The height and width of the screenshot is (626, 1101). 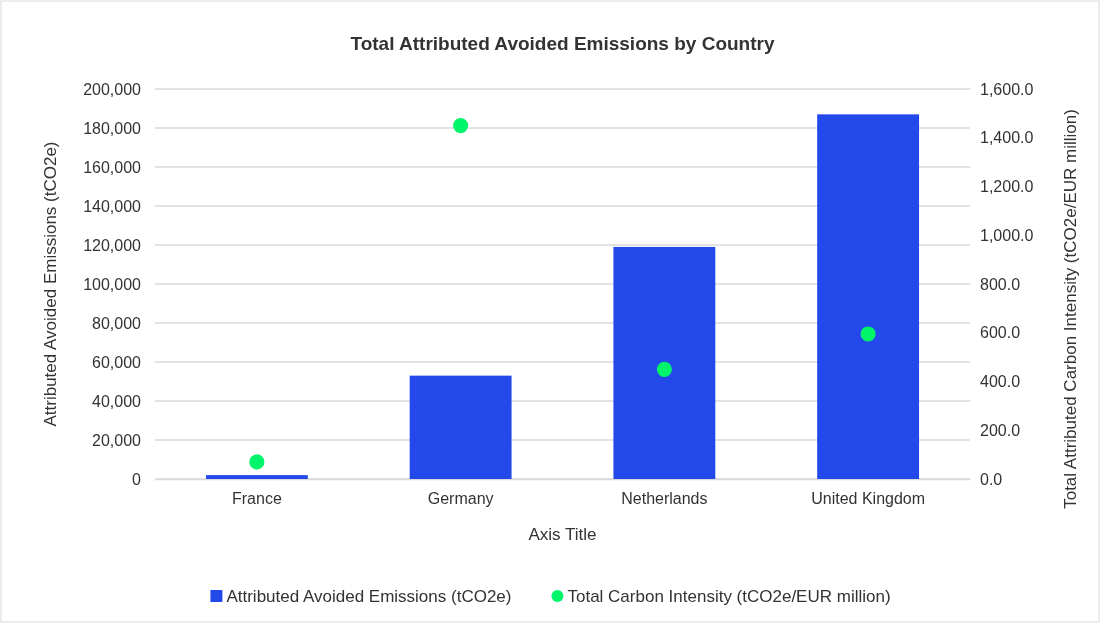 I want to click on y-tick-label: 180,000, so click(x=112, y=128).